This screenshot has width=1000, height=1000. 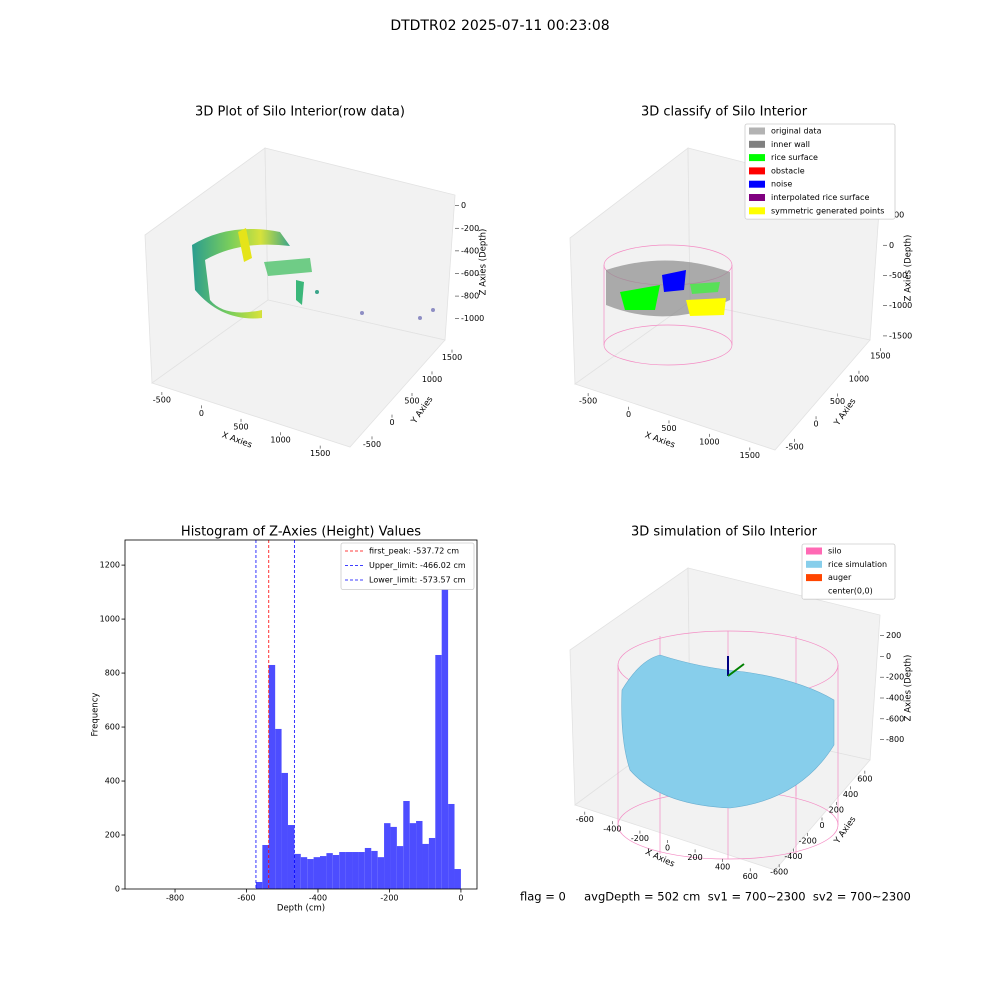 I want to click on legend-label: center(0,0), so click(x=850, y=590).